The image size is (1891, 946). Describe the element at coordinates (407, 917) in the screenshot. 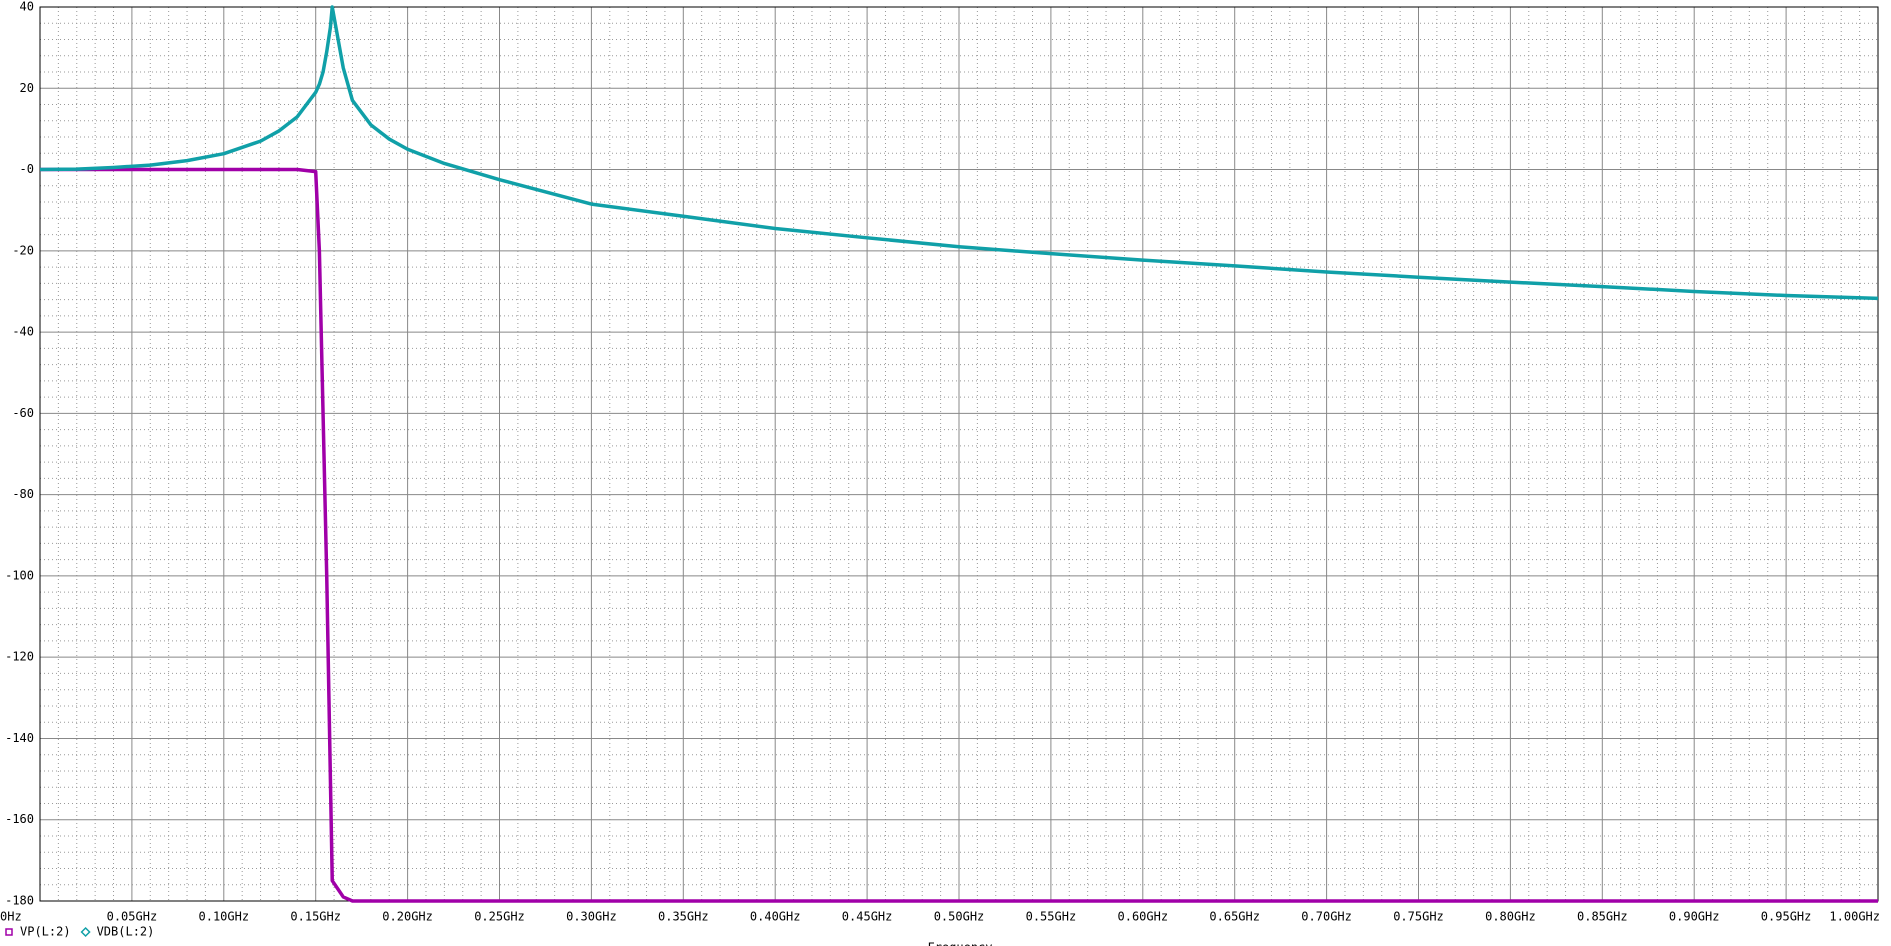

I see `x-tick-label: 0.20GHz` at that location.